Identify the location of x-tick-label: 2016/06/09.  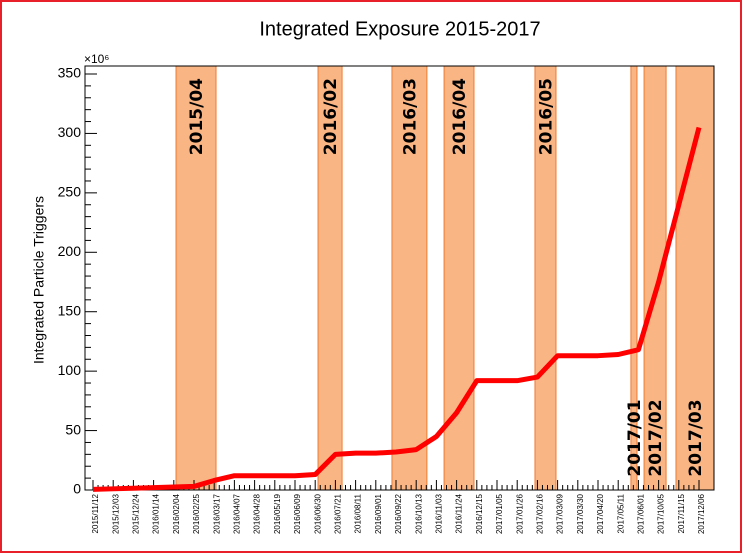
(297, 513).